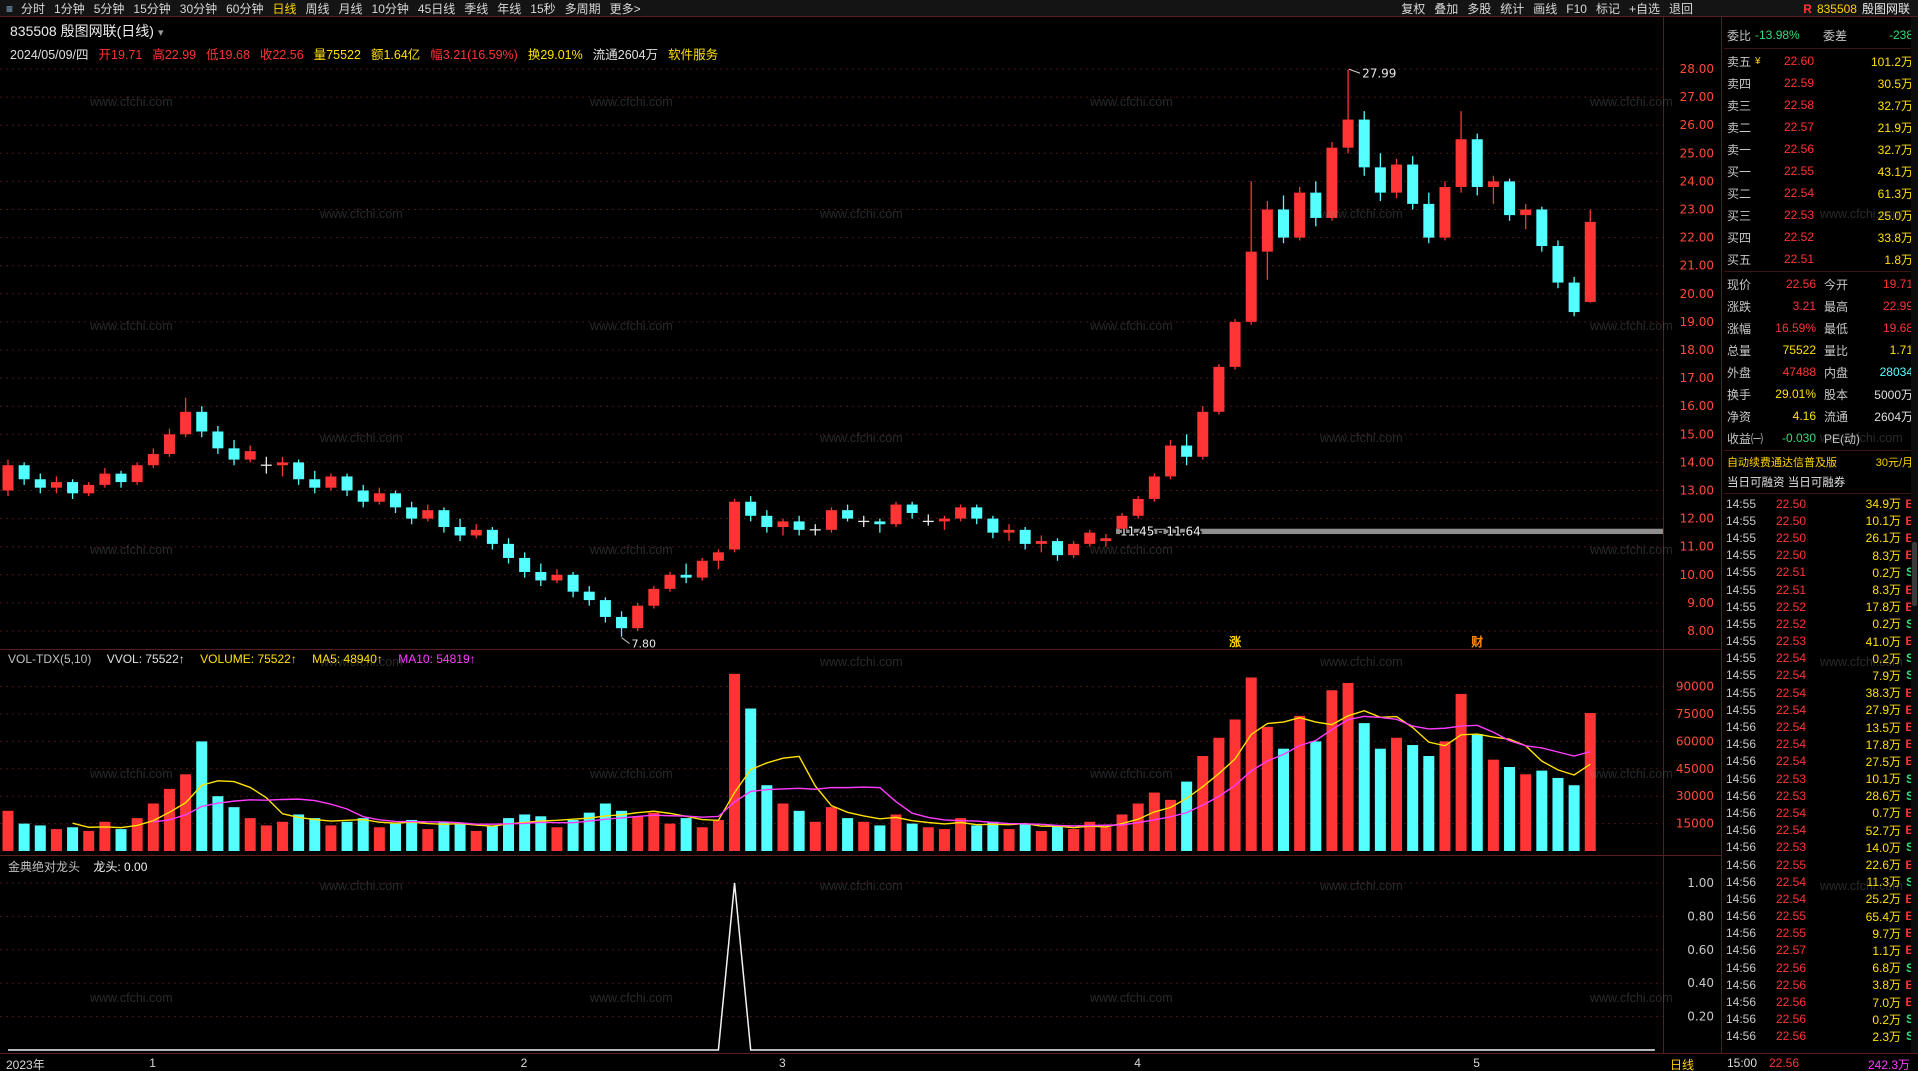  Describe the element at coordinates (693, 55) in the screenshot. I see `industry-link: 软件服务` at that location.